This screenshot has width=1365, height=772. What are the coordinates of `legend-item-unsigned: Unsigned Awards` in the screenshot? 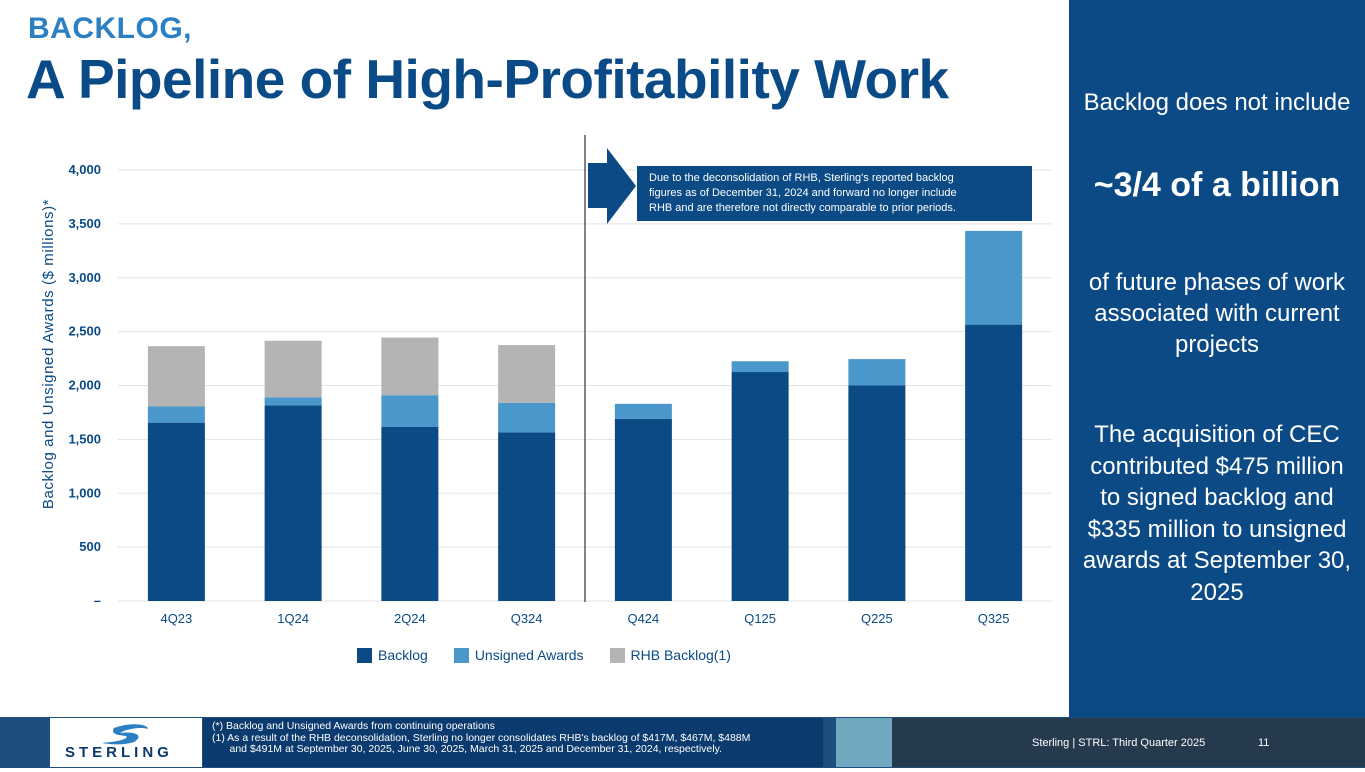 It's located at (518, 655).